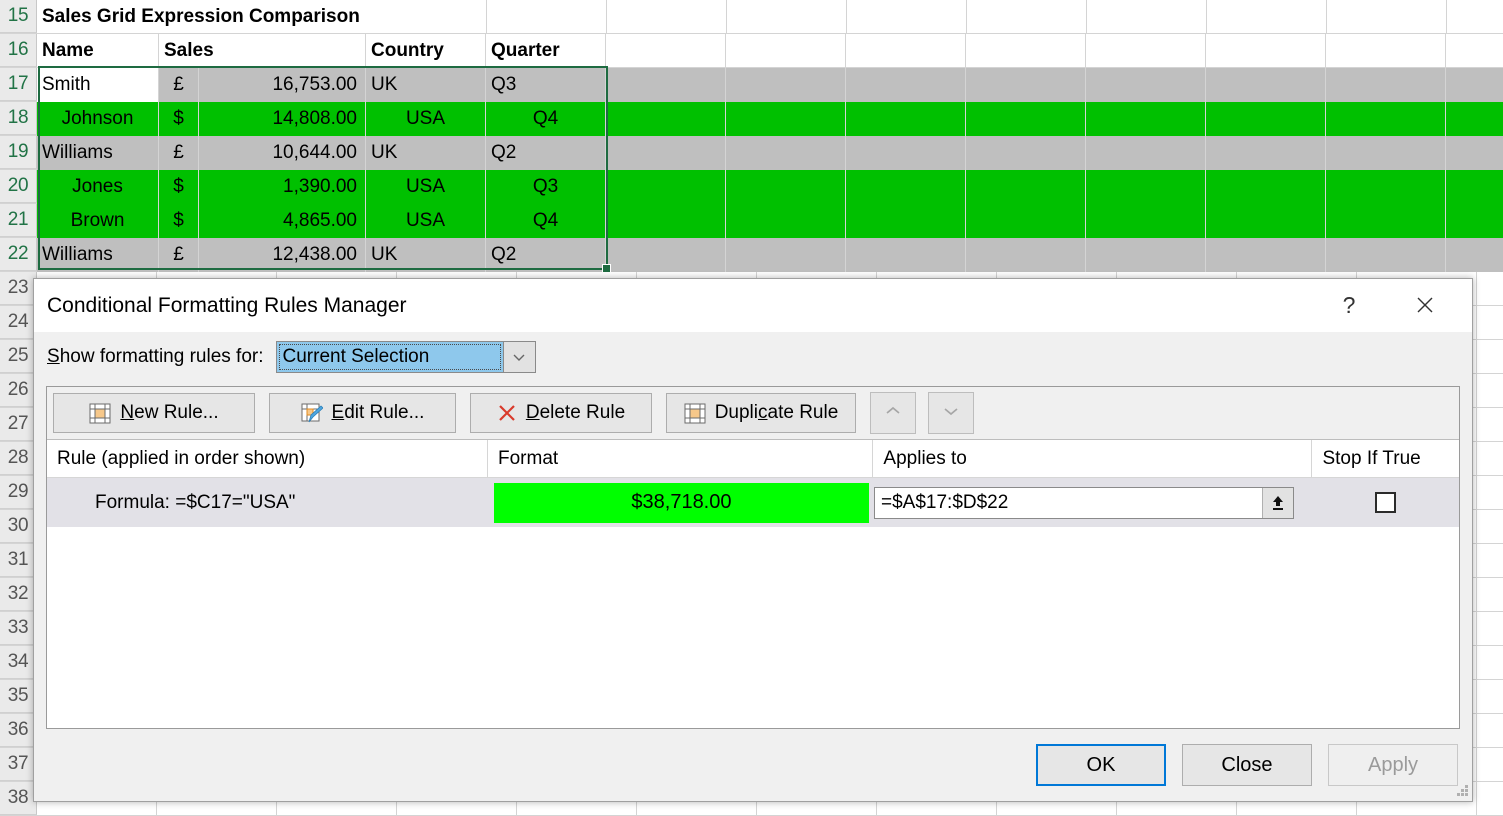 Image resolution: width=1503 pixels, height=816 pixels. Describe the element at coordinates (751, 187) in the screenshot. I see `sheet-row: 20 Jones $1,390.00 USA Q3` at that location.